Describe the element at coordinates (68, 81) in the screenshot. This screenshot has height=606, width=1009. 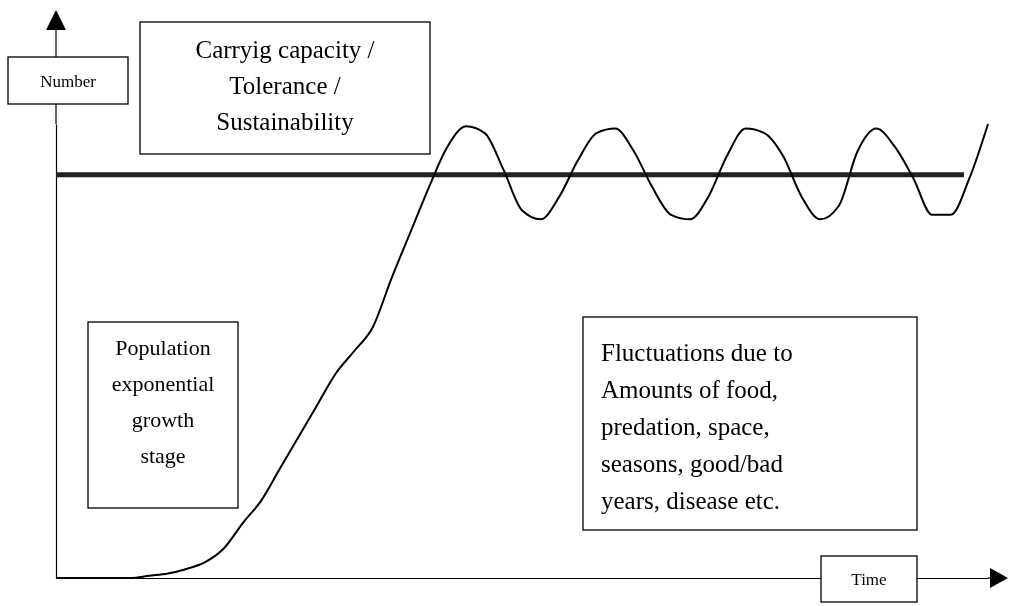
I see `y-axis-title: Number` at that location.